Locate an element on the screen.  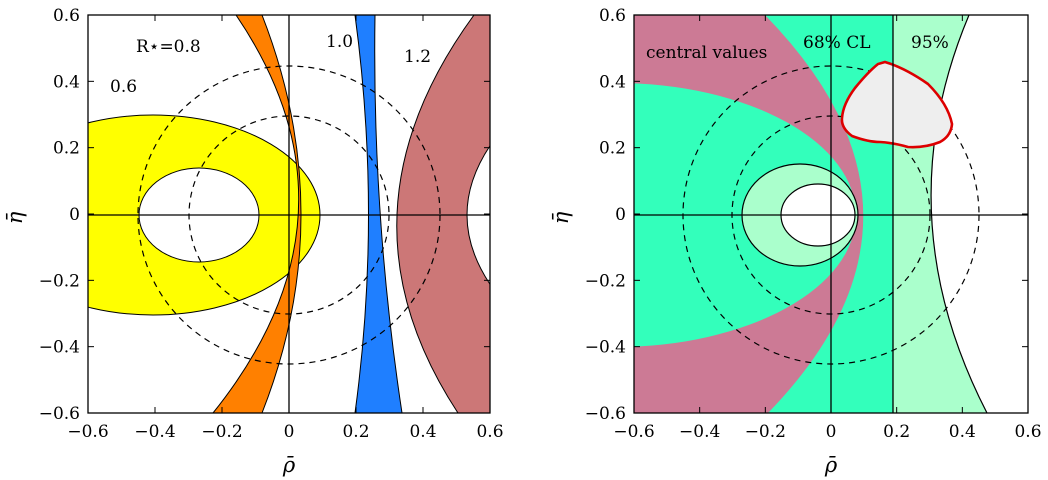
label-r-0.6: 0.6 is located at coordinates (123, 87).